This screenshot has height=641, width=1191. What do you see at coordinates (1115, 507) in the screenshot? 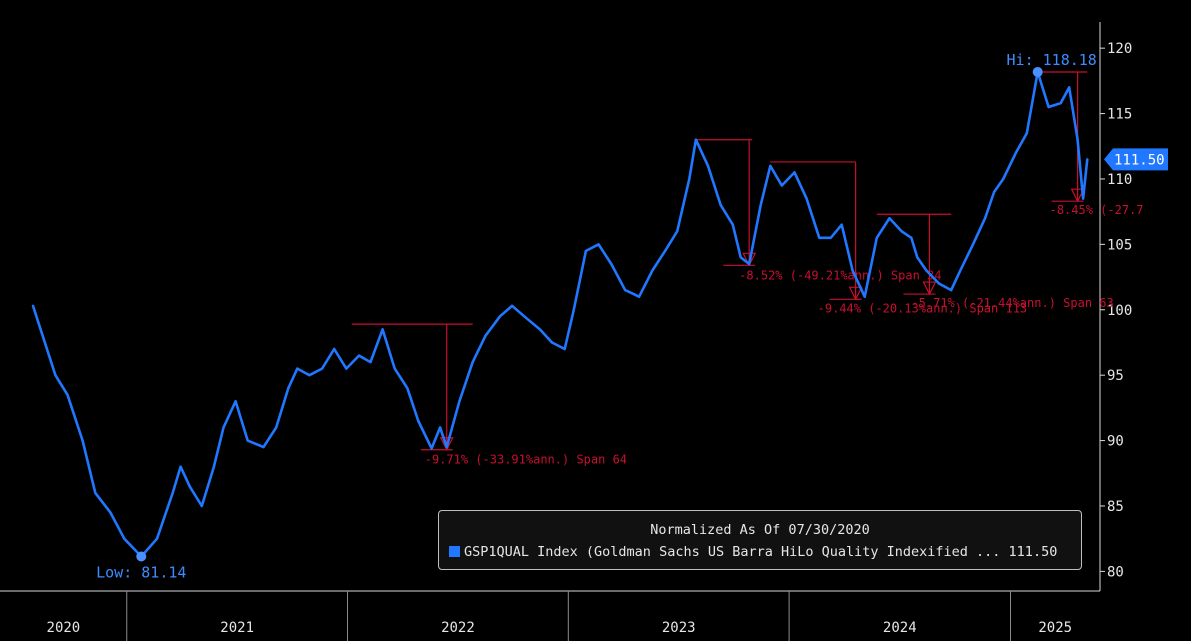
I see `y-tick-label-85: 85` at bounding box center [1115, 507].